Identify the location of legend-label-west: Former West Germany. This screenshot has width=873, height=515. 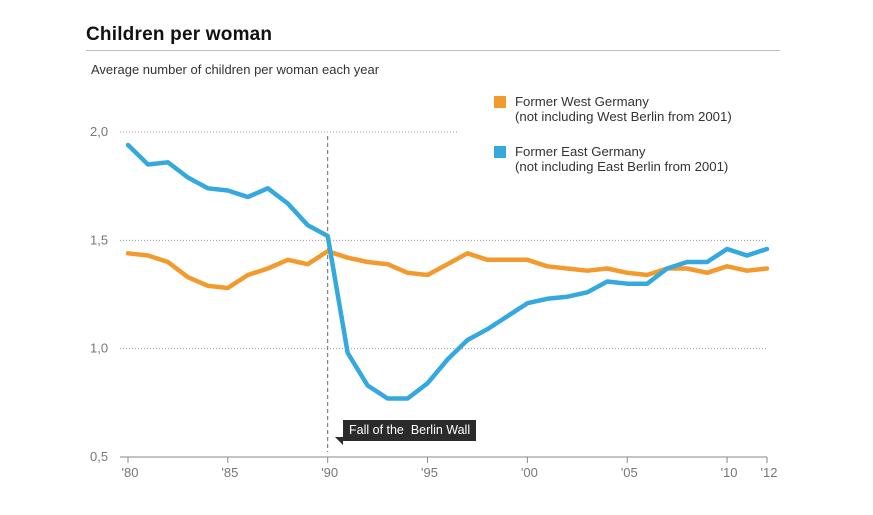
(582, 101).